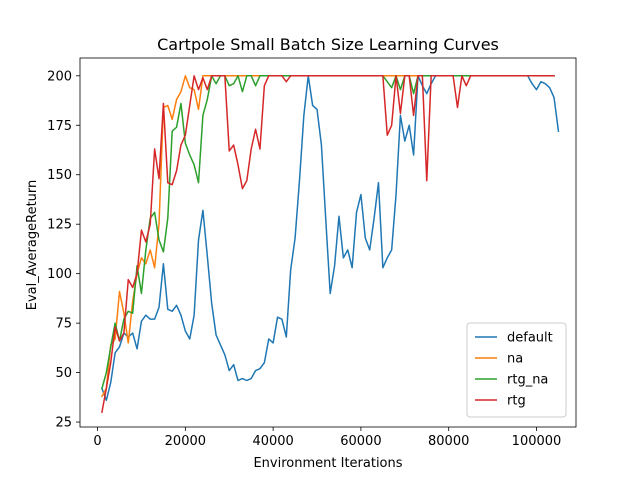  Describe the element at coordinates (527, 380) in the screenshot. I see `legend-label: rtg_na` at that location.